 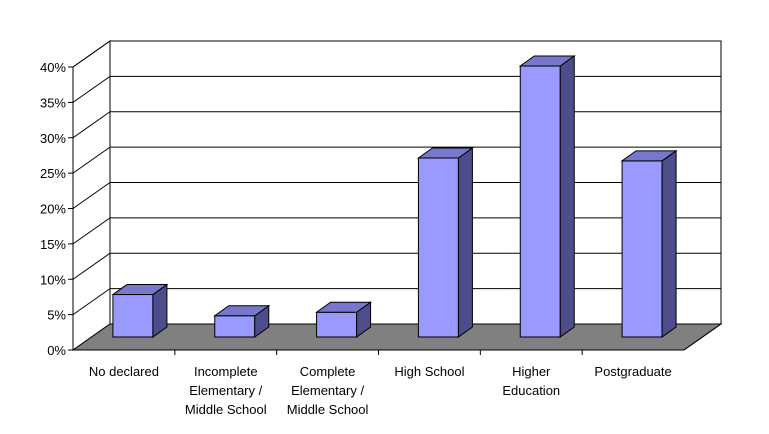 I want to click on y-tick-label: 10%, so click(x=53, y=279).